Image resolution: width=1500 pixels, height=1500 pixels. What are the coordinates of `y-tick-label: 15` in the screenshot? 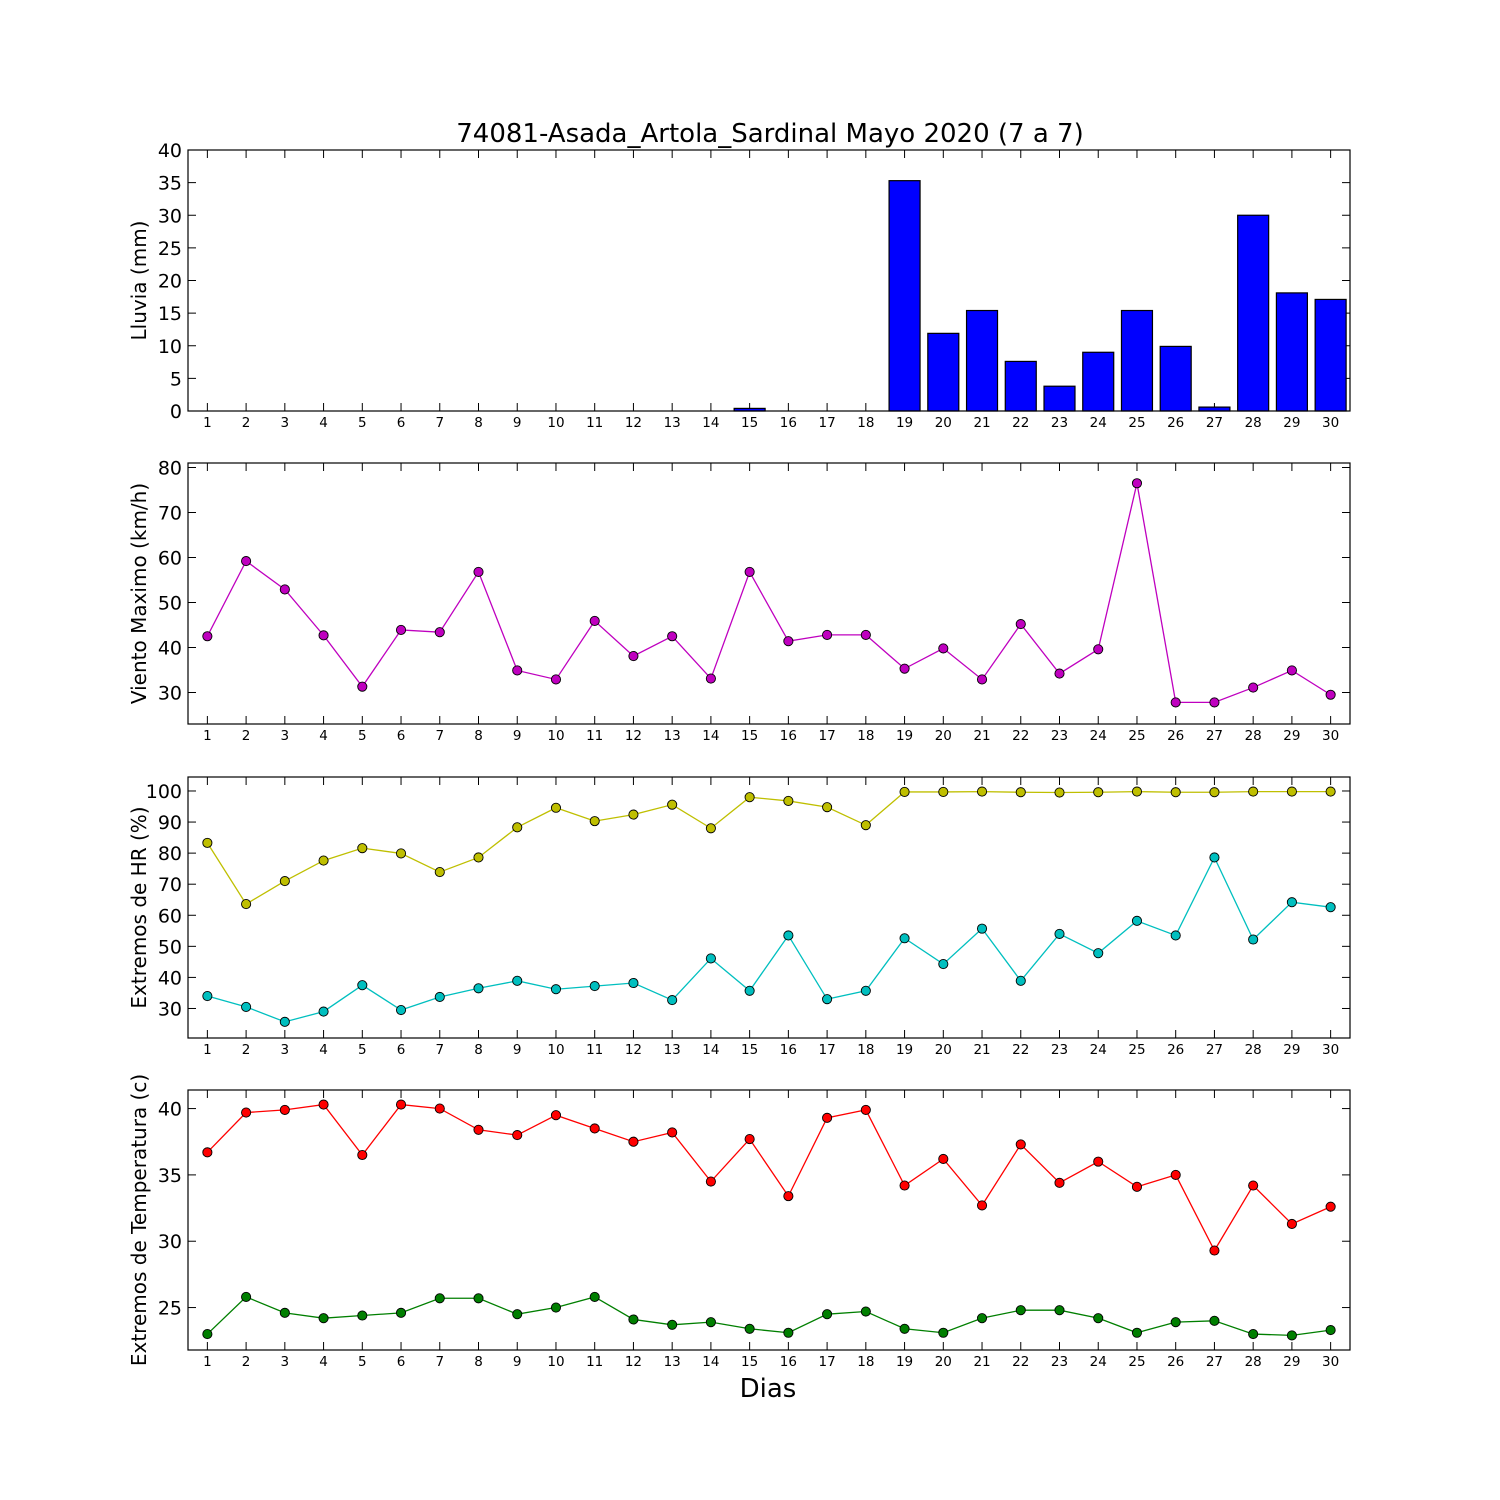 It's located at (170, 314).